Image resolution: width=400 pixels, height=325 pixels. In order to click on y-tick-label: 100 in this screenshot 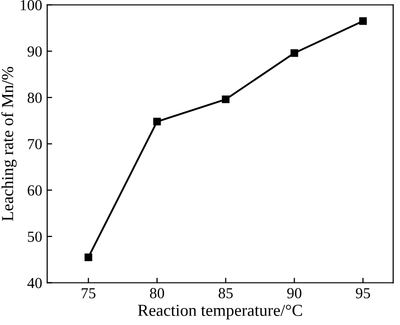, I will do `click(31, 5)`.